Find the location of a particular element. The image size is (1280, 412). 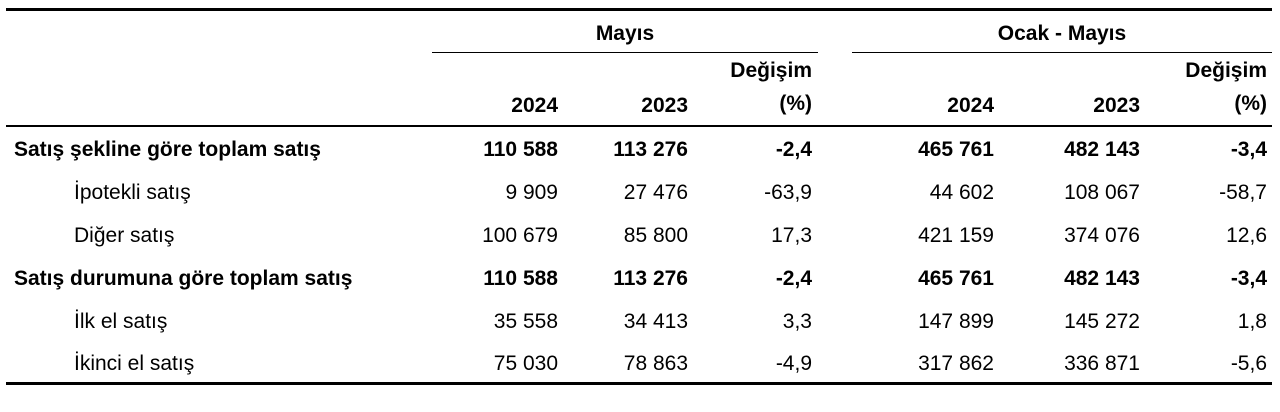

cell-ytd-change: 1,8 is located at coordinates (1252, 321).